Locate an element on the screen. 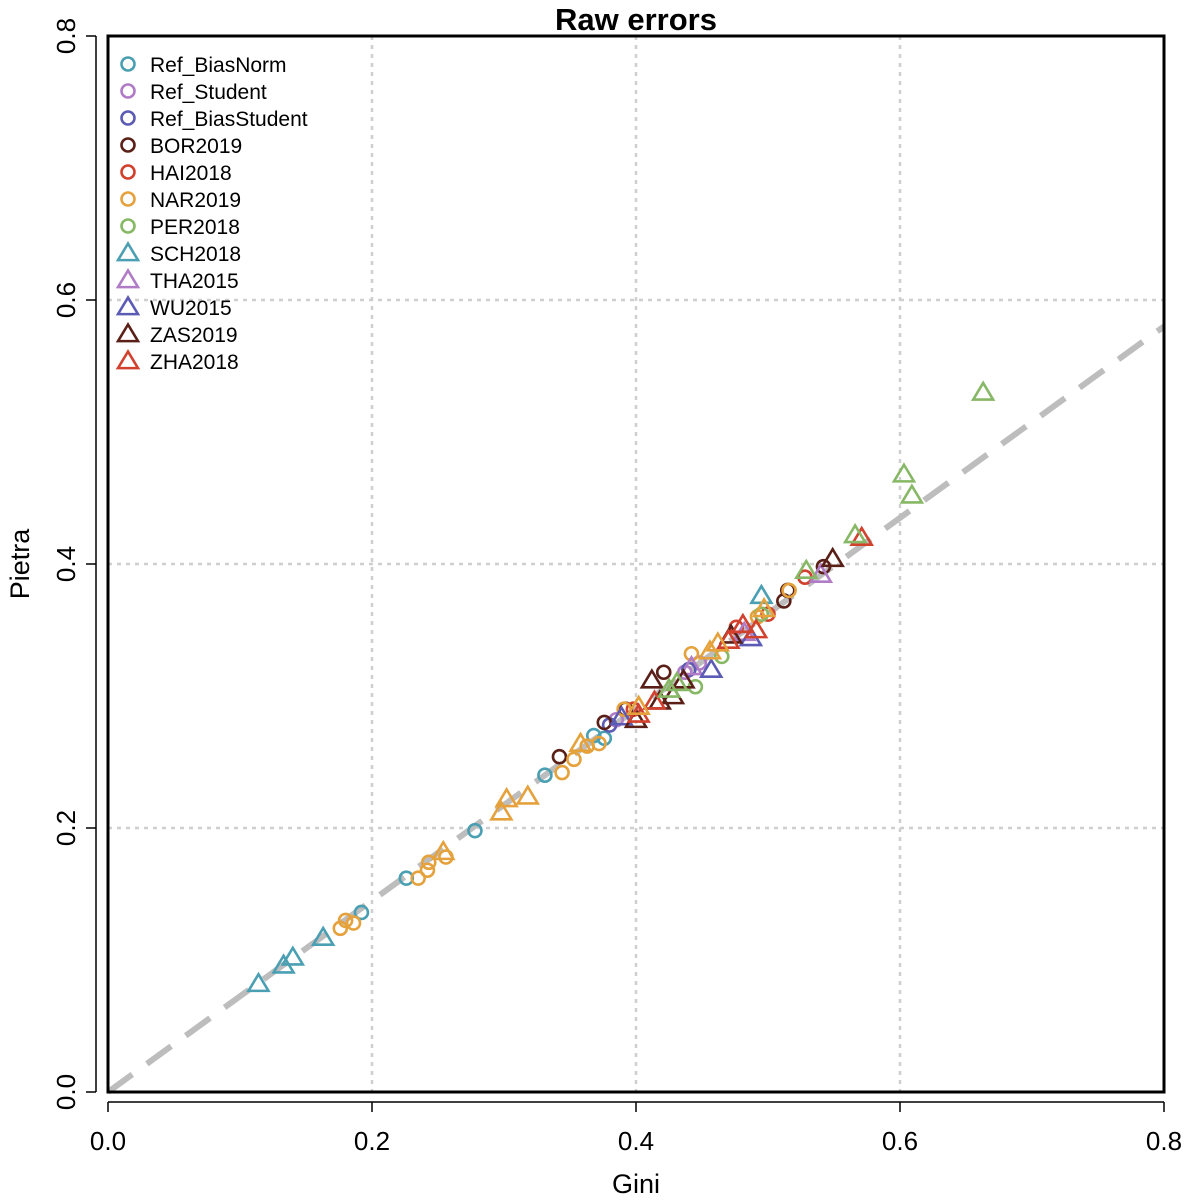 The width and height of the screenshot is (1200, 1200). chart-title: Raw errors is located at coordinates (636, 19).